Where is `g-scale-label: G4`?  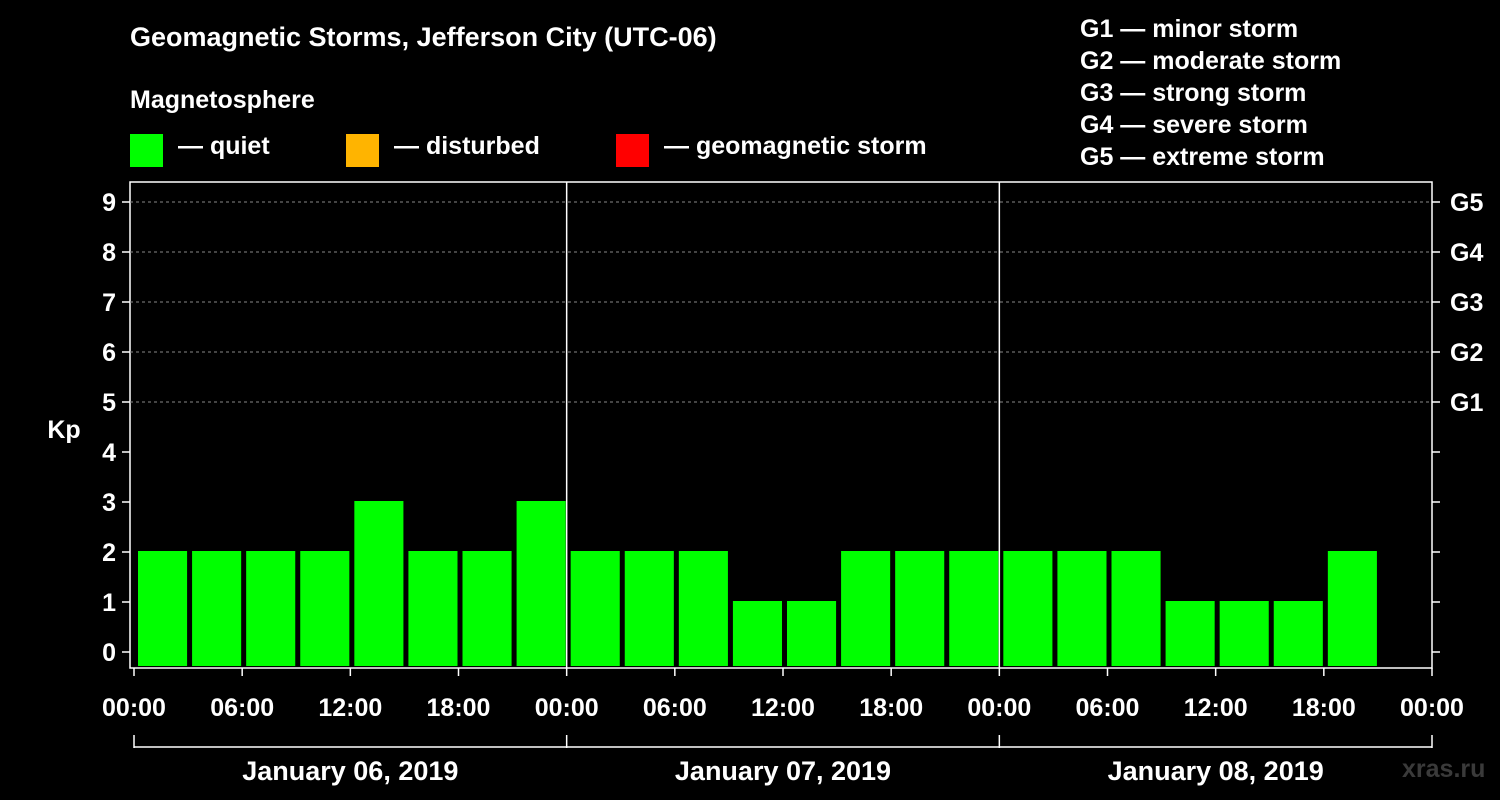 g-scale-label: G4 is located at coordinates (1466, 253).